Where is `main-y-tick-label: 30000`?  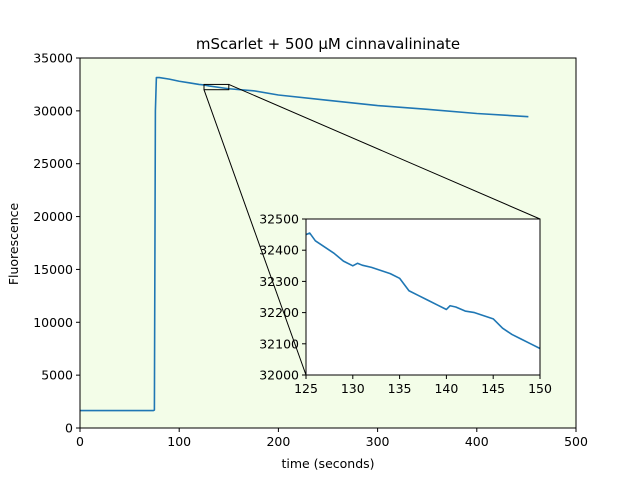
main-y-tick-label: 30000 is located at coordinates (53, 110).